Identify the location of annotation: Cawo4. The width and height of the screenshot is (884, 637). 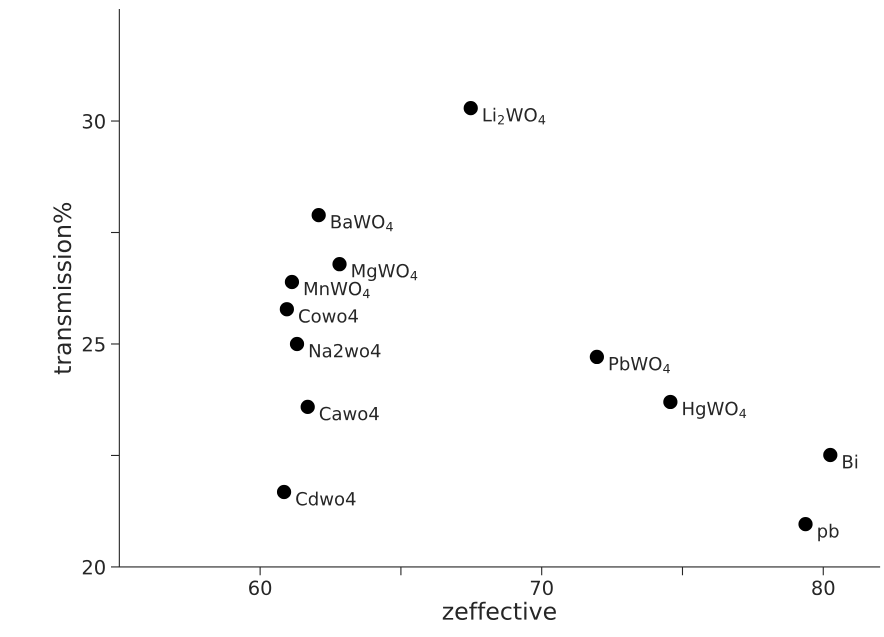
(349, 413).